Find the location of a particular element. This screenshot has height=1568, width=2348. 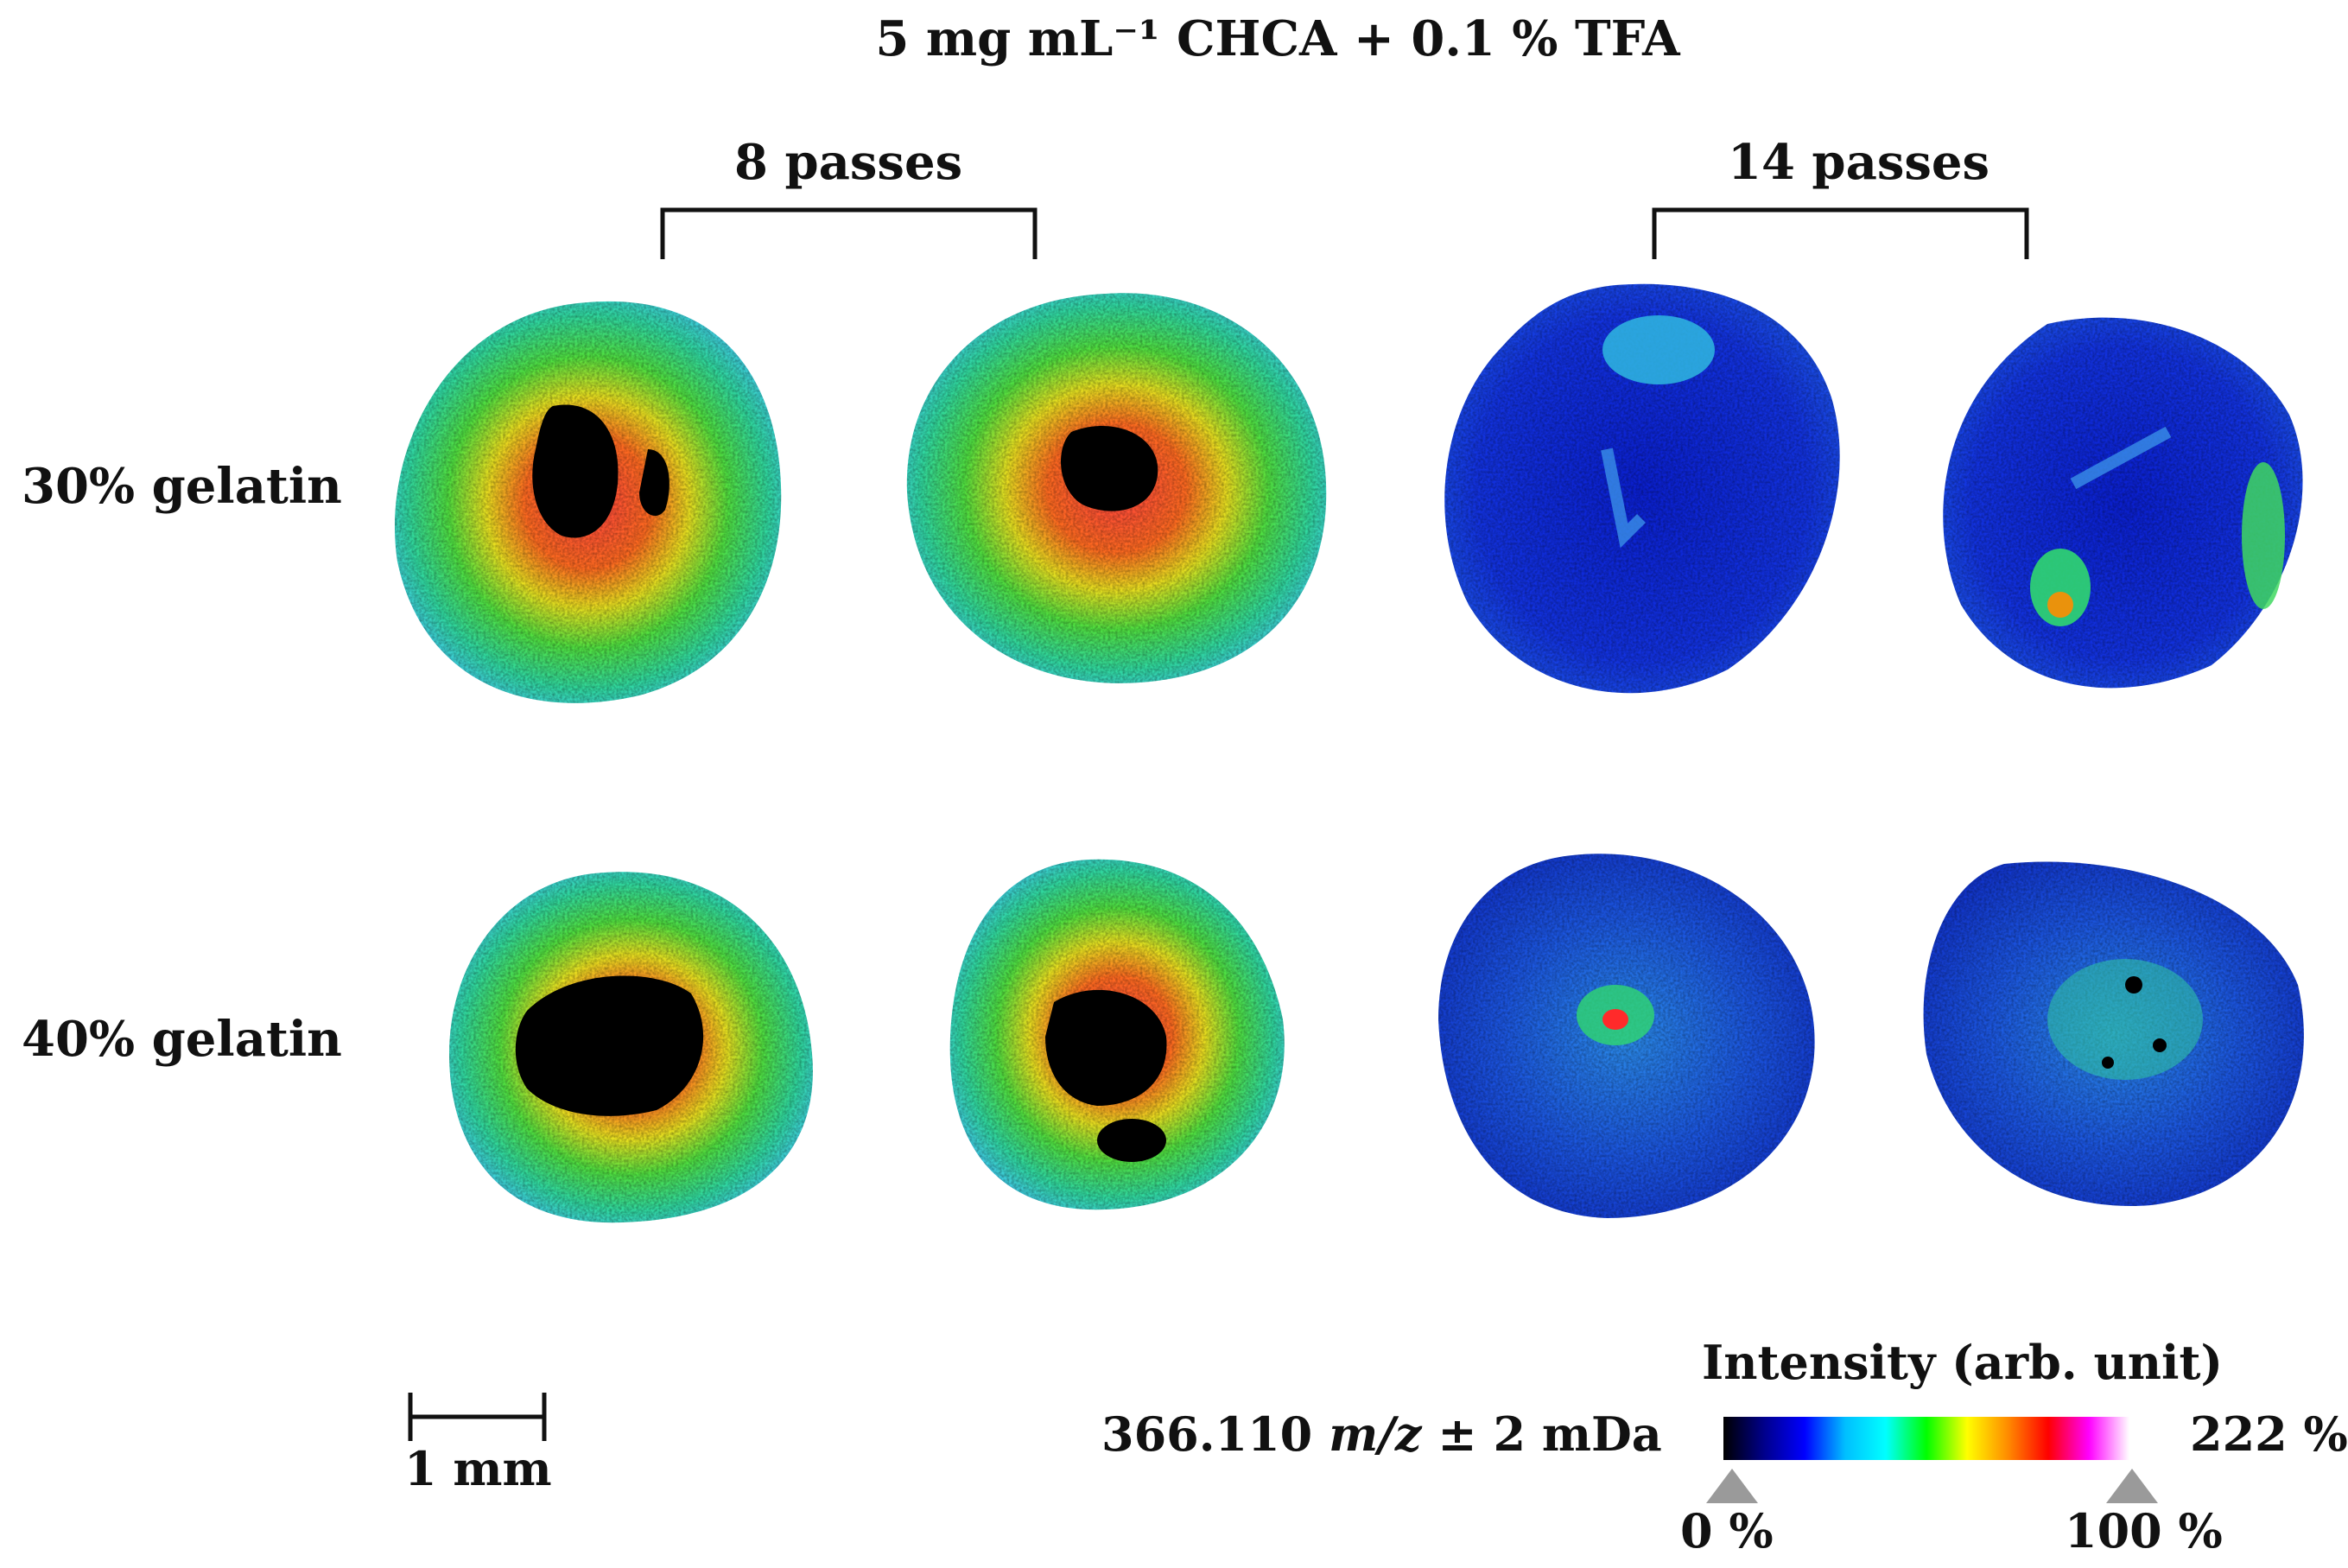

ms-image-40-14p-r1 is located at coordinates (1627, 1036).